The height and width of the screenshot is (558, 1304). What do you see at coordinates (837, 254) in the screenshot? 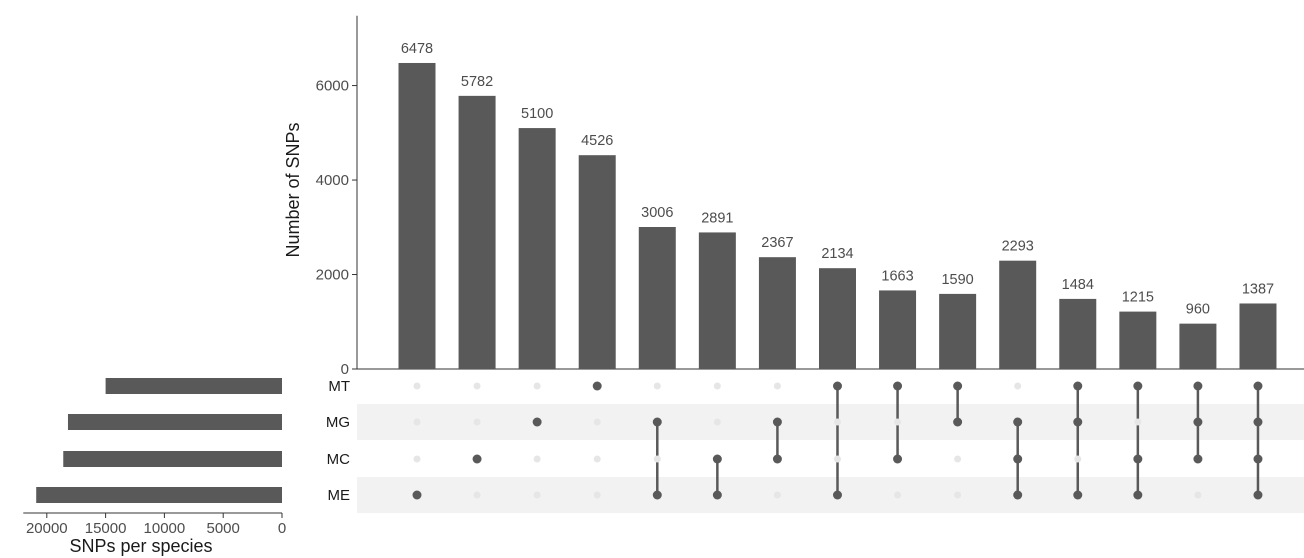
I see `intersection-bar-label: 2134` at bounding box center [837, 254].